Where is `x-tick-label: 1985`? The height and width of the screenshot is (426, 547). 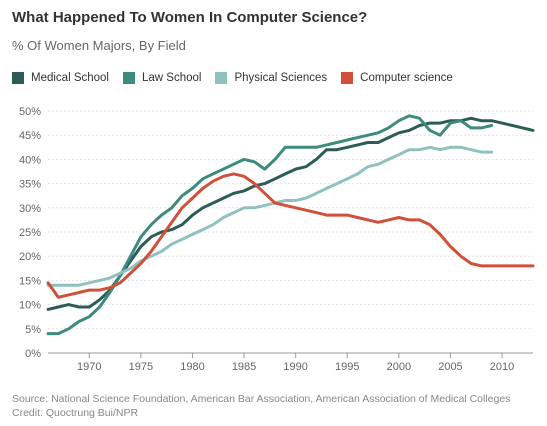
x-tick-label: 1985 is located at coordinates (244, 367).